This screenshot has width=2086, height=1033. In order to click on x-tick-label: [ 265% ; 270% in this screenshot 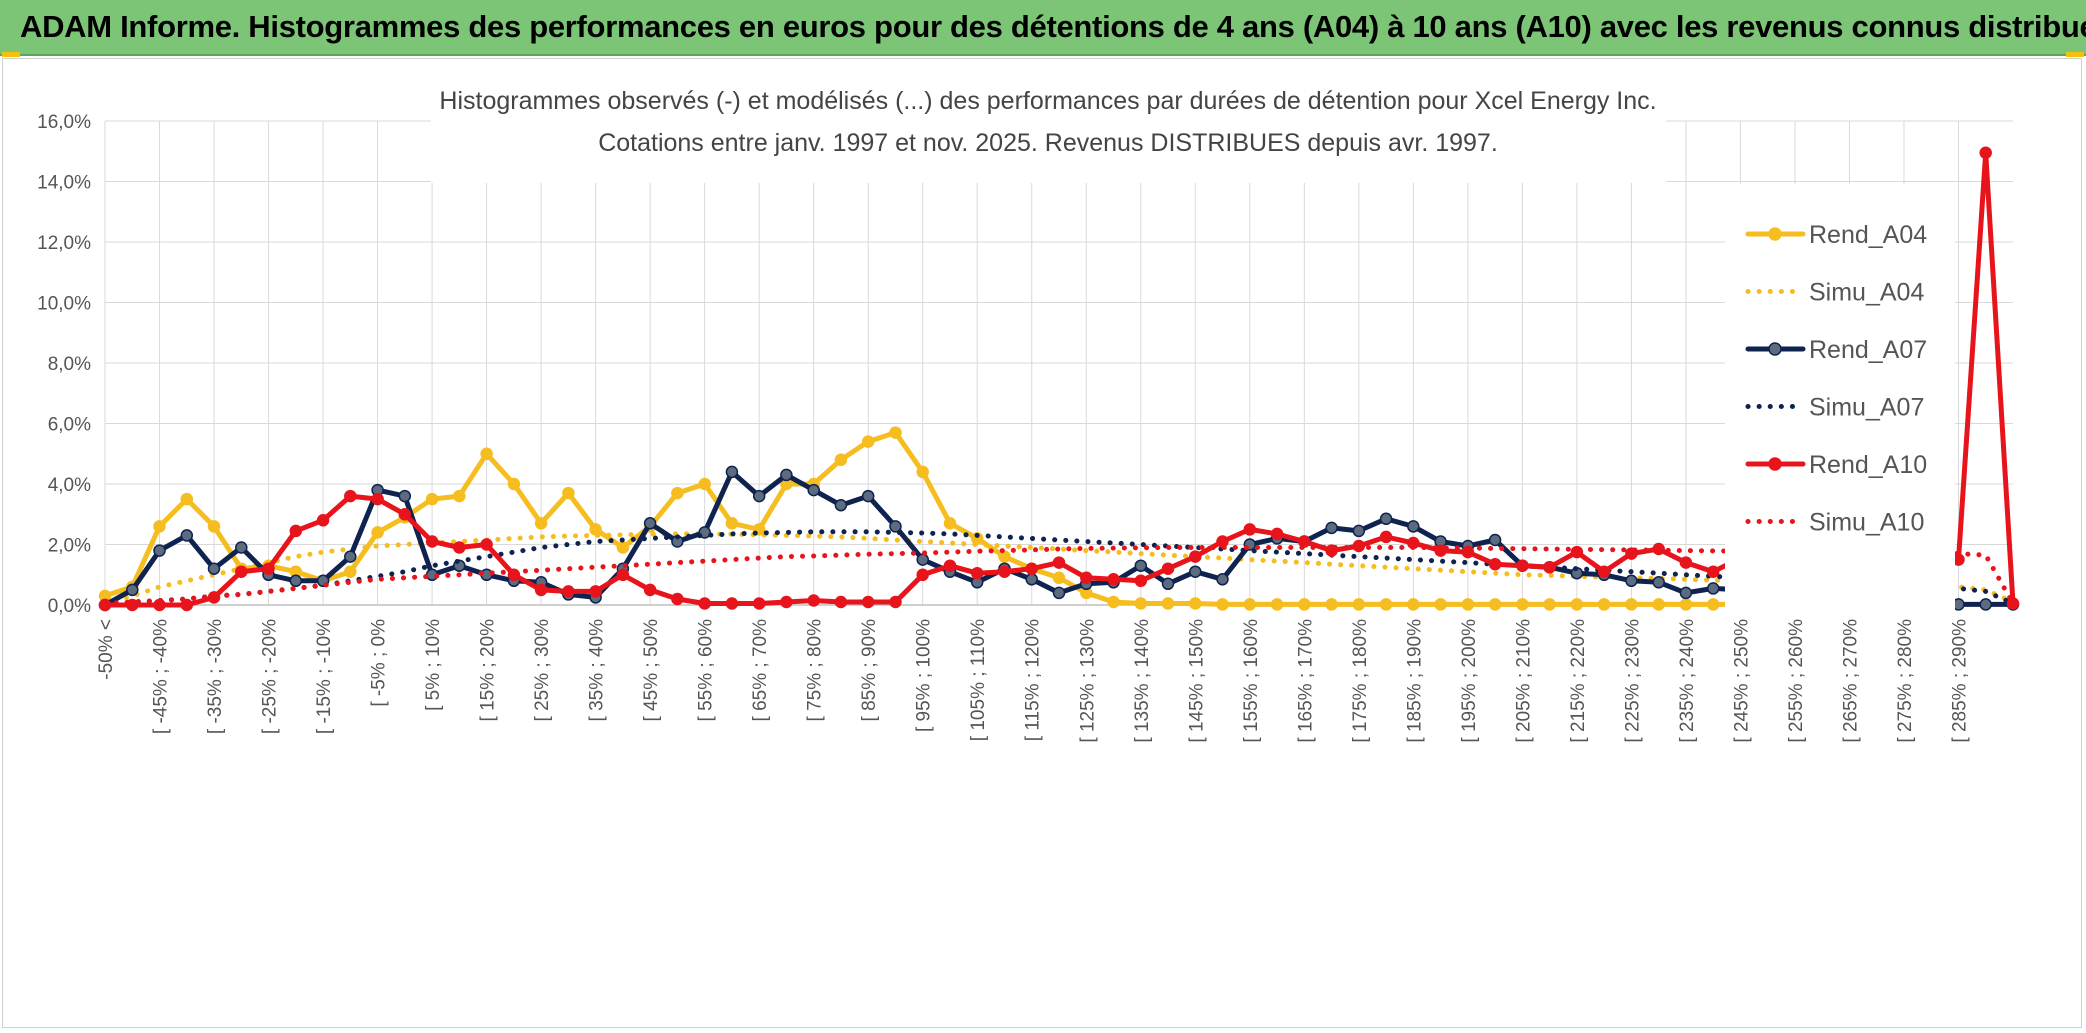, I will do `click(1850, 681)`.